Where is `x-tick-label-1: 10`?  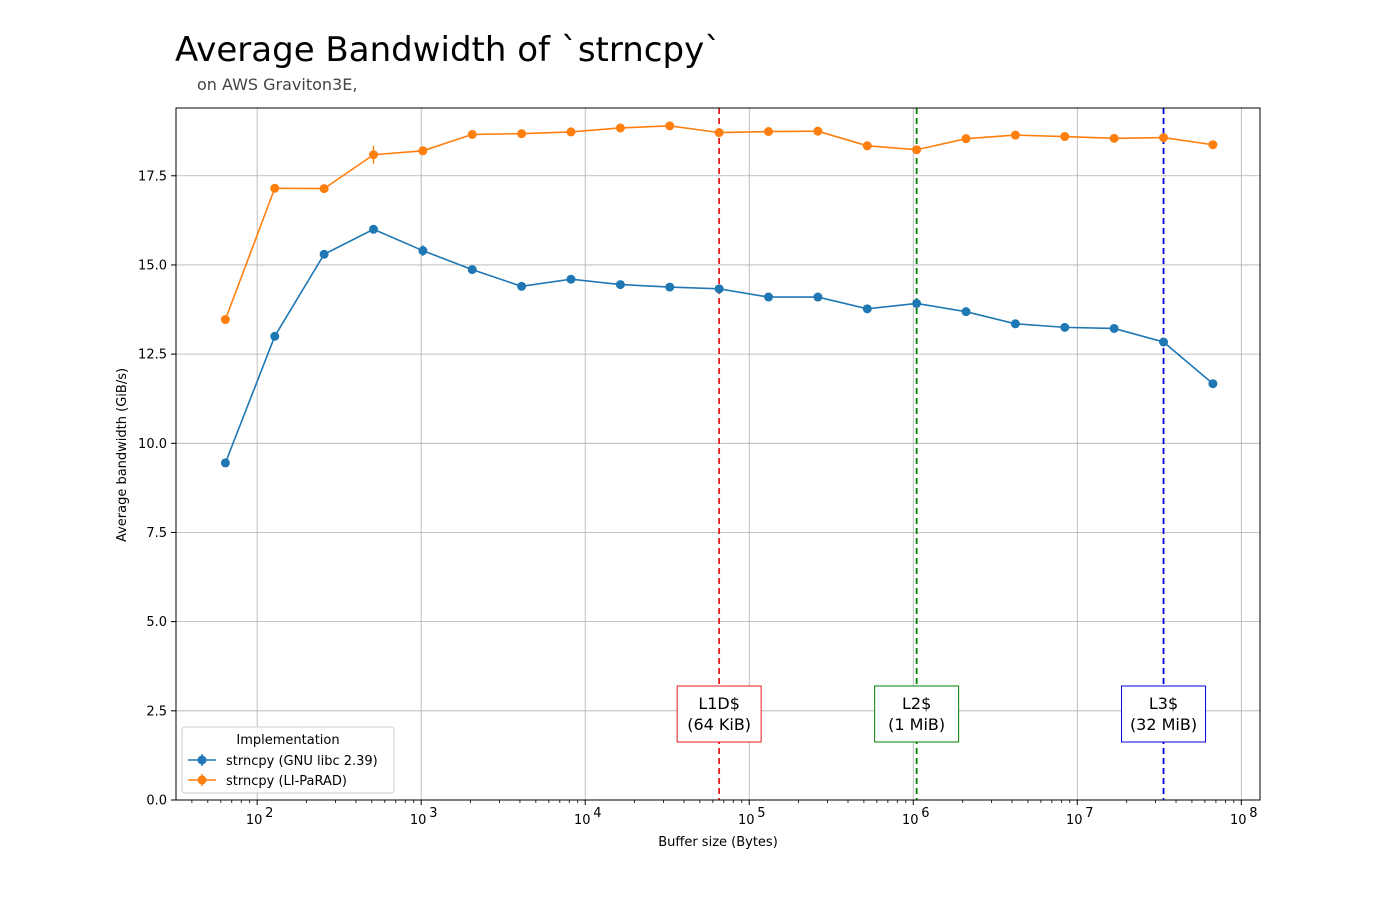 x-tick-label-1: 10 is located at coordinates (418, 820).